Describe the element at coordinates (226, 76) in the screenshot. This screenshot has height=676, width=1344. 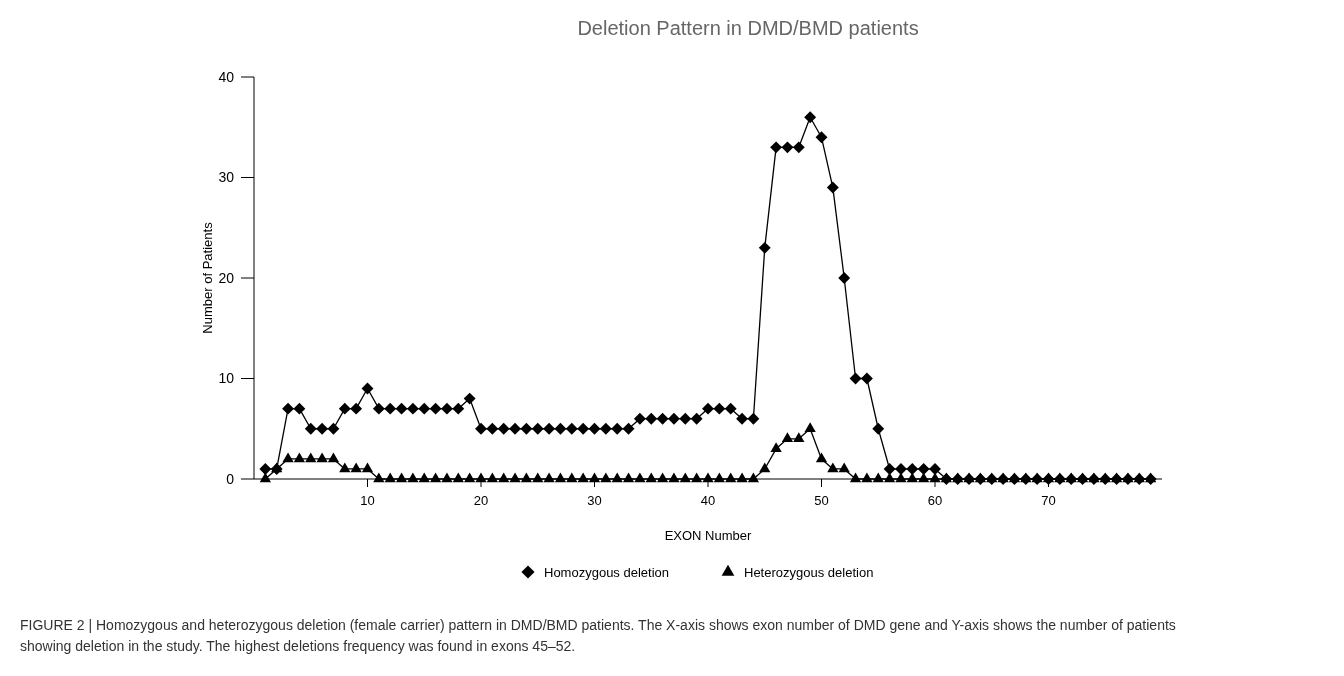
I see `y-tick-label: 40` at that location.